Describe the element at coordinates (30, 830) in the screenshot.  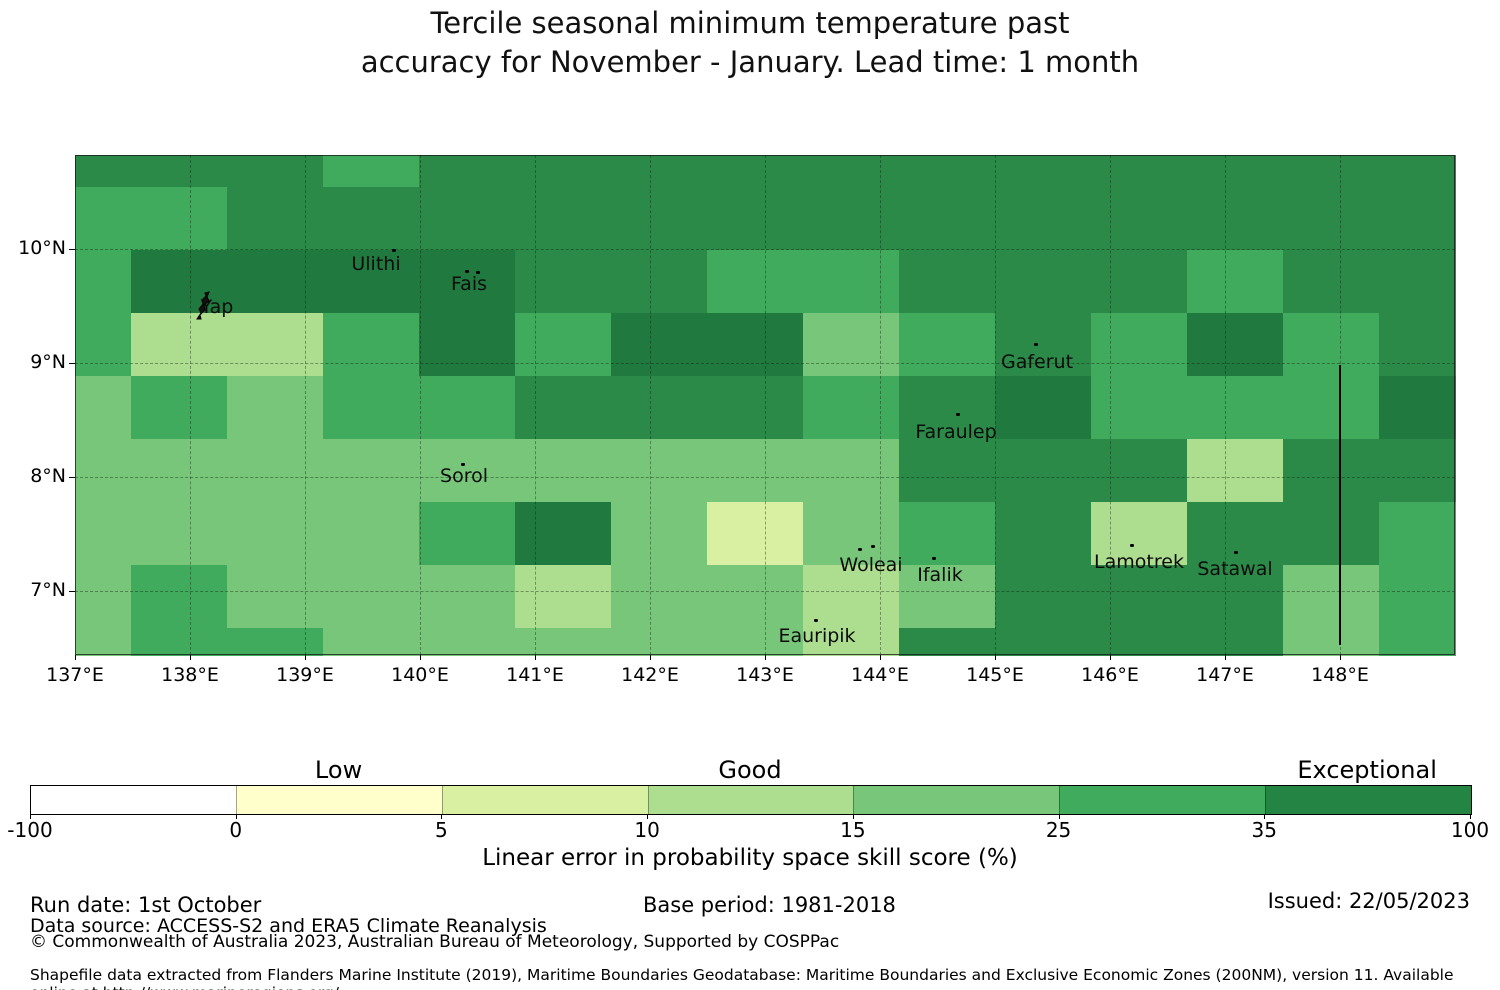
I see `colorbar-tick-label: -100` at that location.